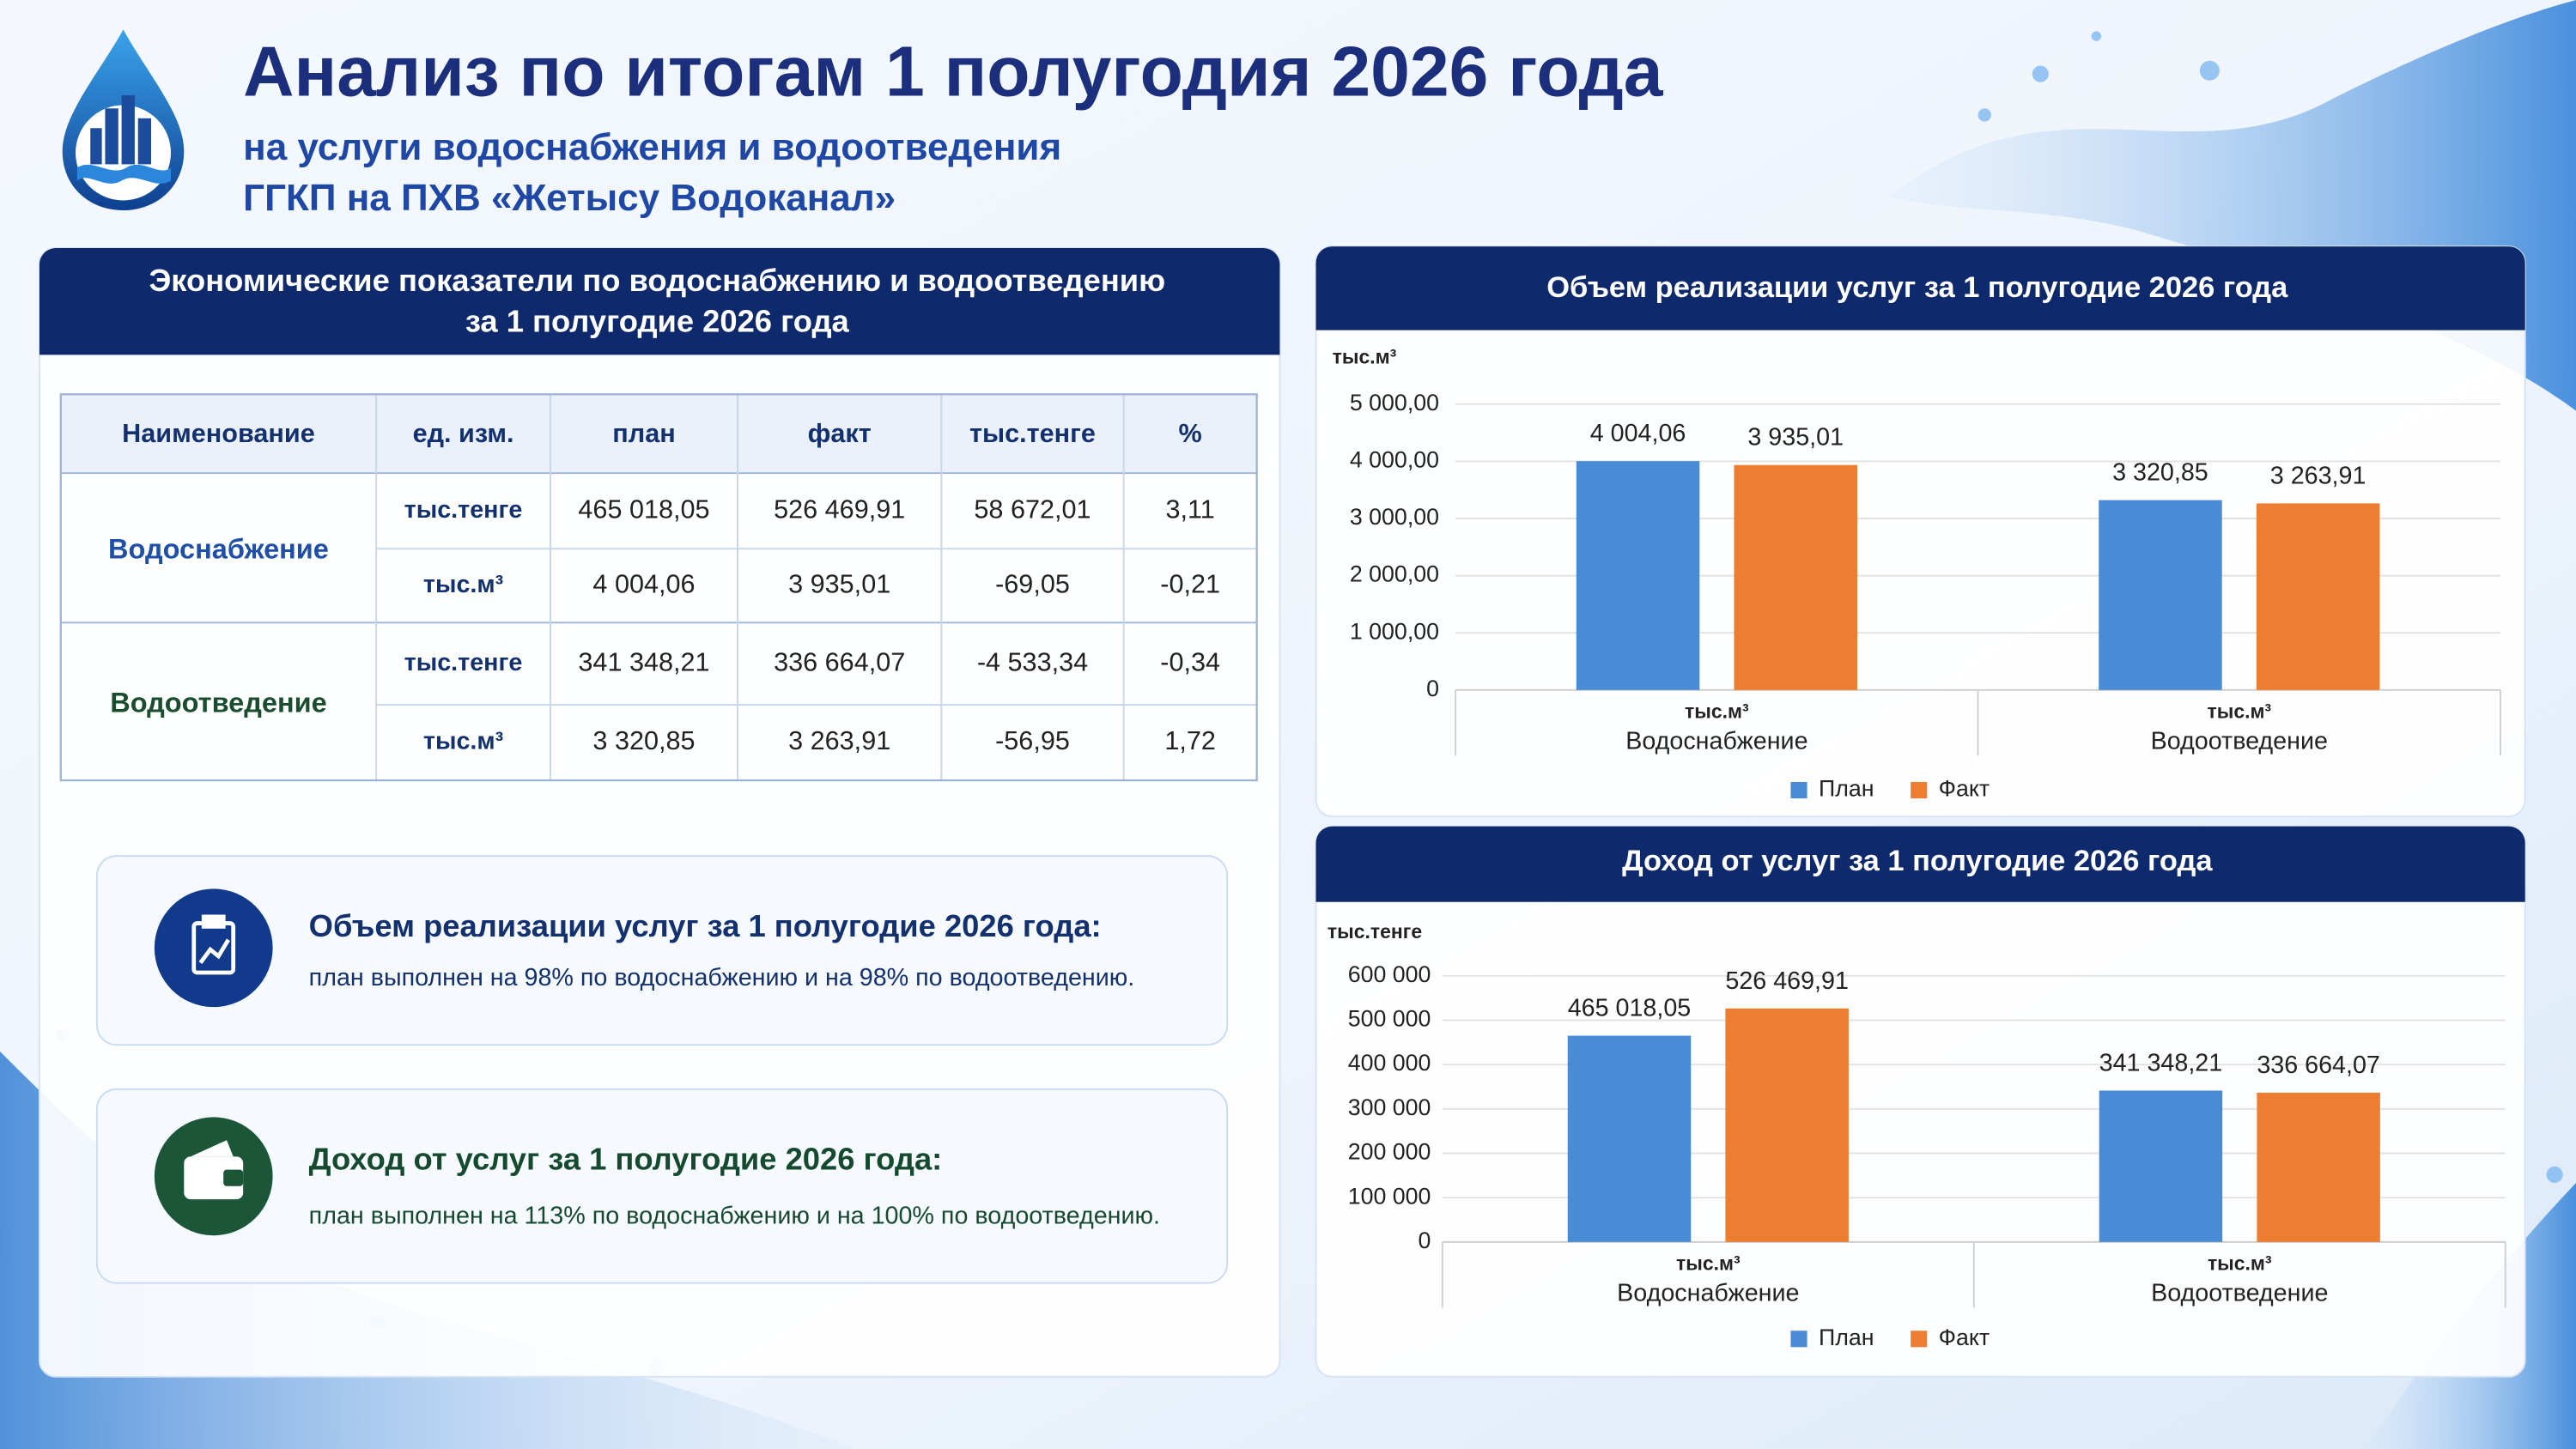 This screenshot has height=1449, width=2576. Describe the element at coordinates (214, 1170) in the screenshot. I see `wallet-icon` at that location.